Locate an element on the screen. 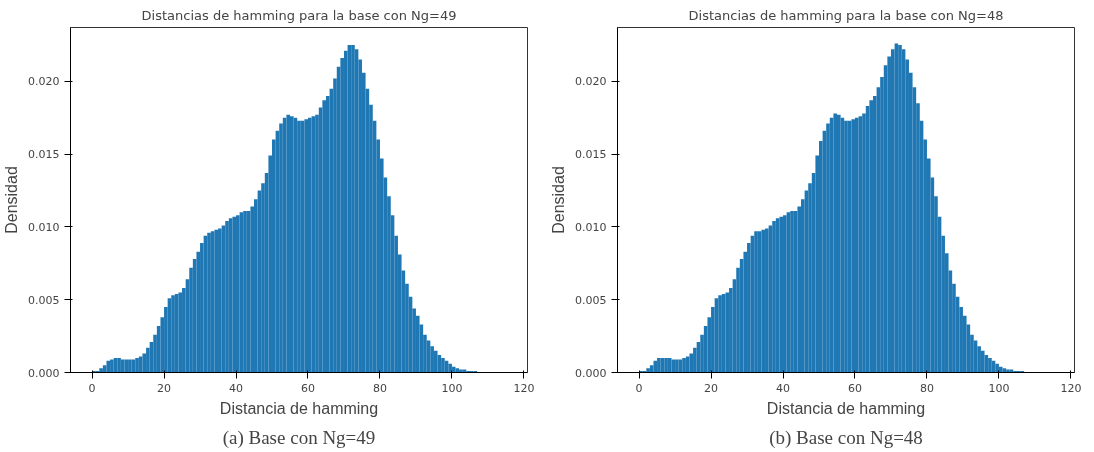  text: (b) Base con Ng=48 is located at coordinates (846, 437).